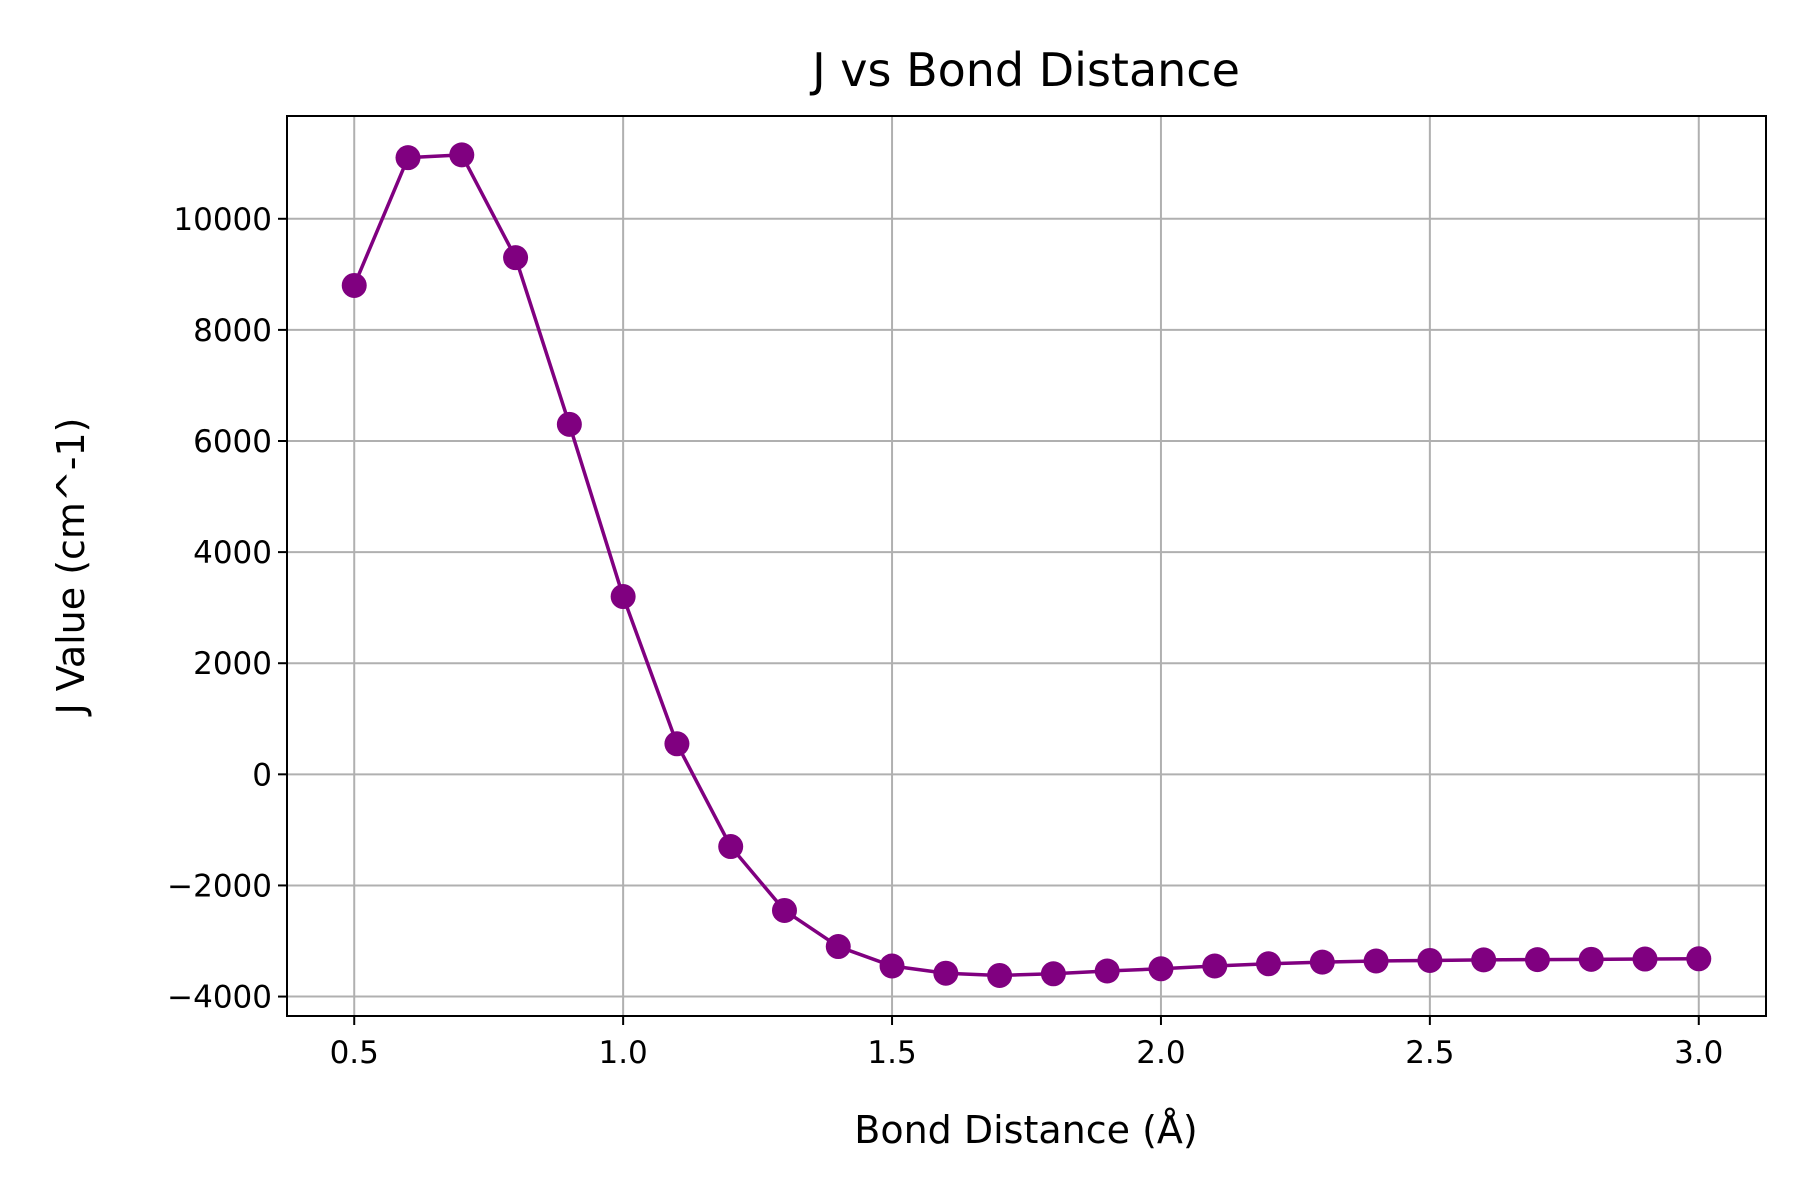  Describe the element at coordinates (1698, 1053) in the screenshot. I see `x-tick-label: 3.0` at that location.